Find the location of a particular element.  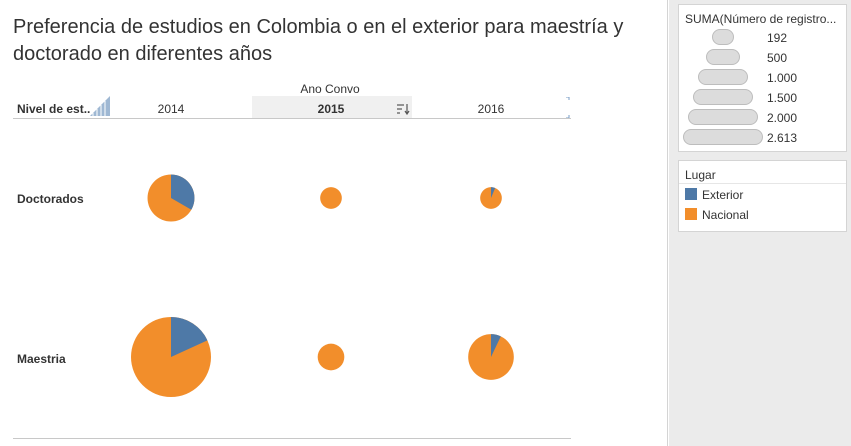

column-header-2015: 2015 is located at coordinates (331, 109).